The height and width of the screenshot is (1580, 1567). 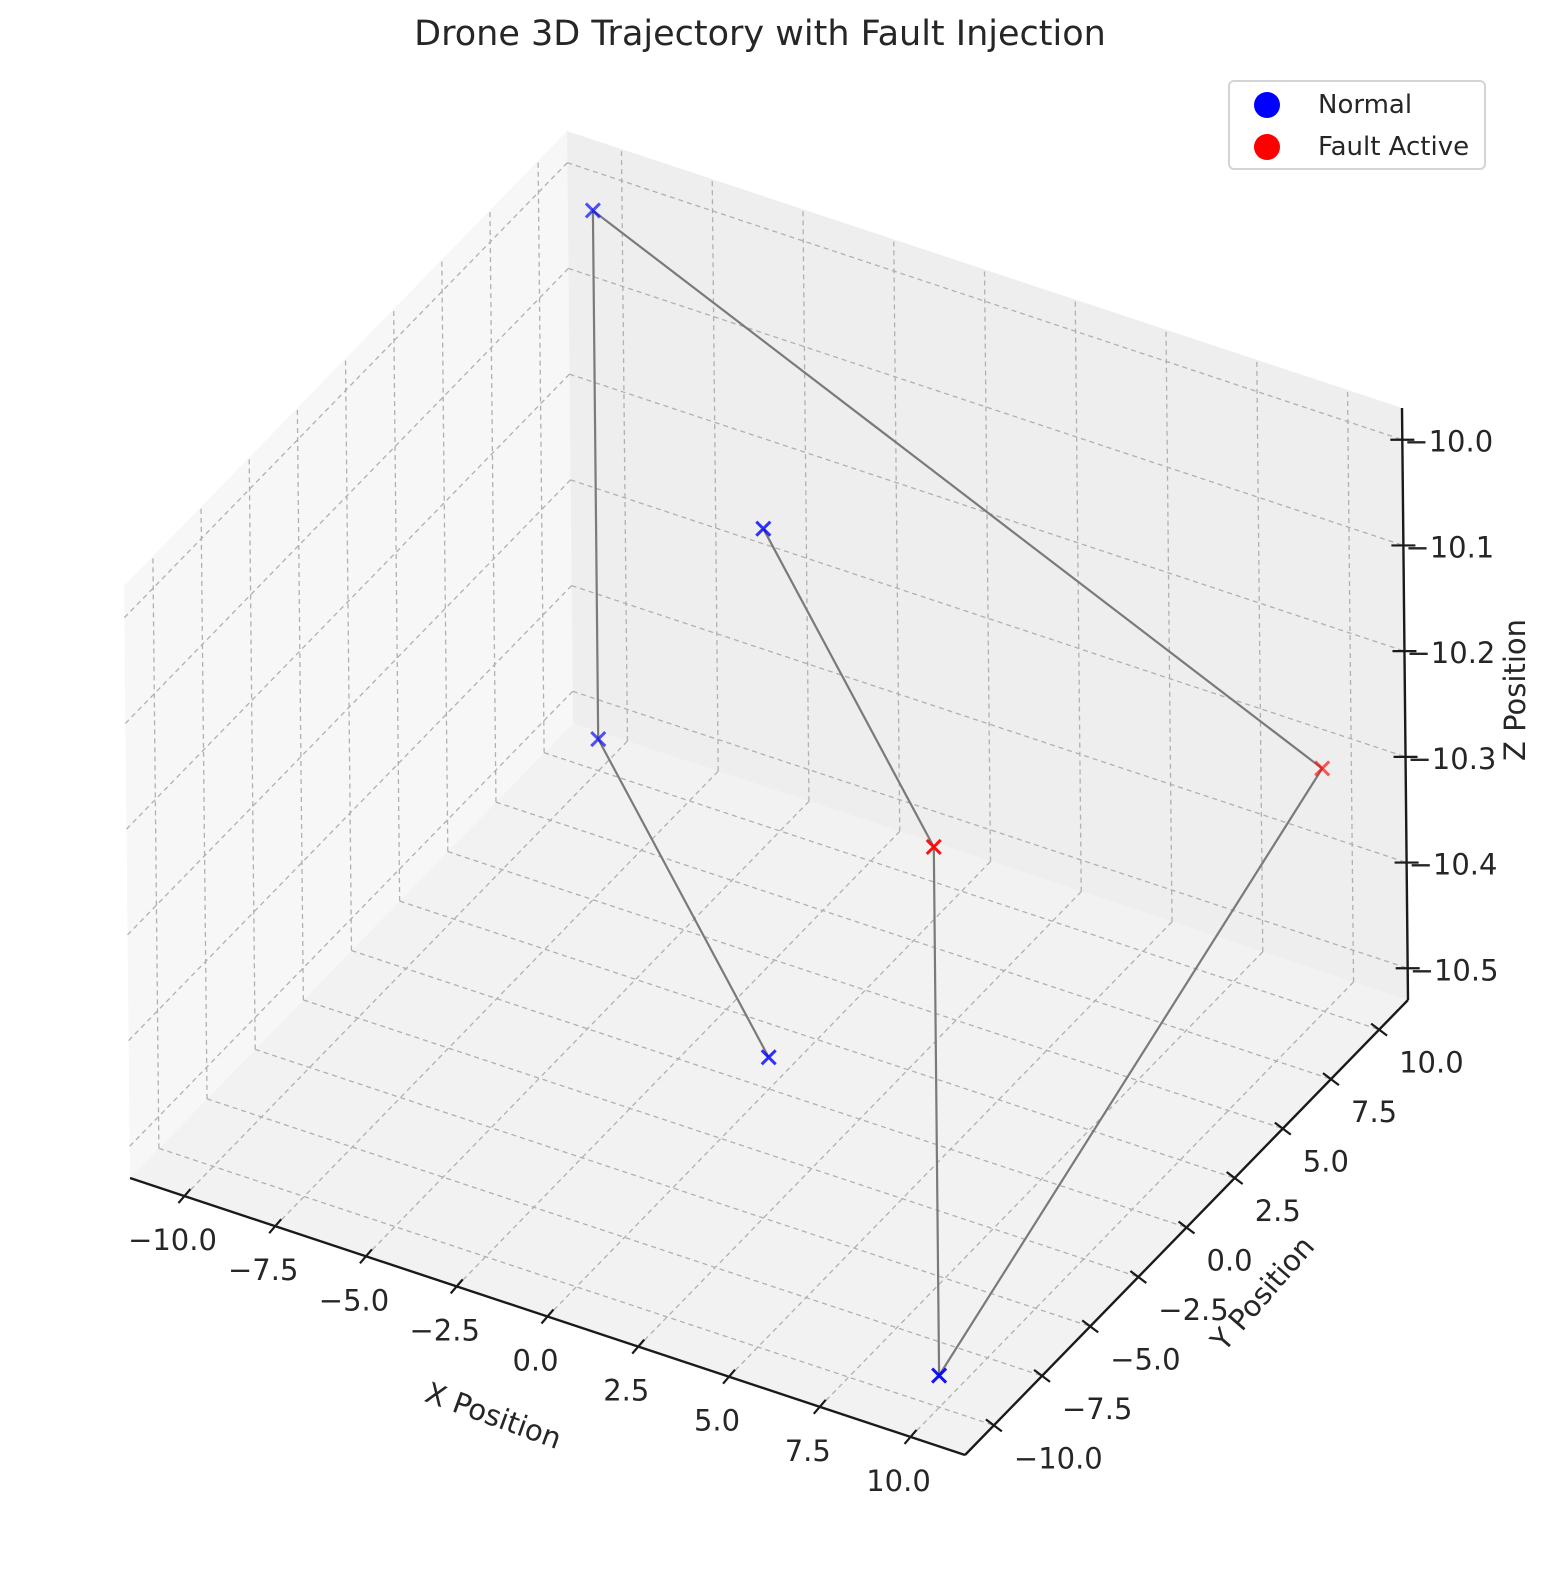 What do you see at coordinates (1278, 1211) in the screenshot?
I see `y-tick-label: 2.5` at bounding box center [1278, 1211].